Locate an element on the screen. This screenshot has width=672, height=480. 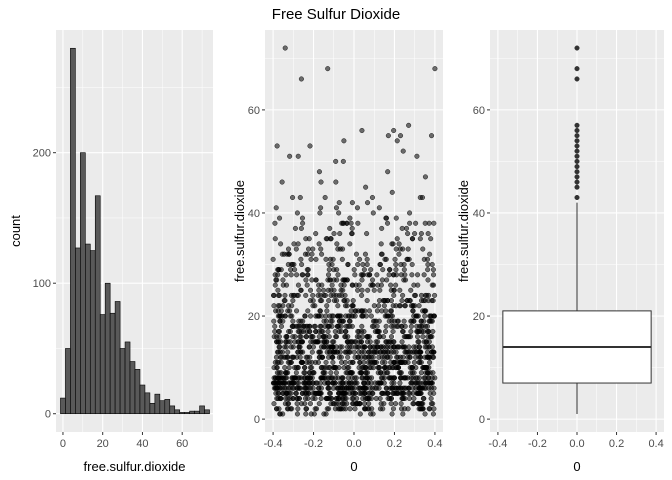
x-tick-label: 60 is located at coordinates (182, 444).